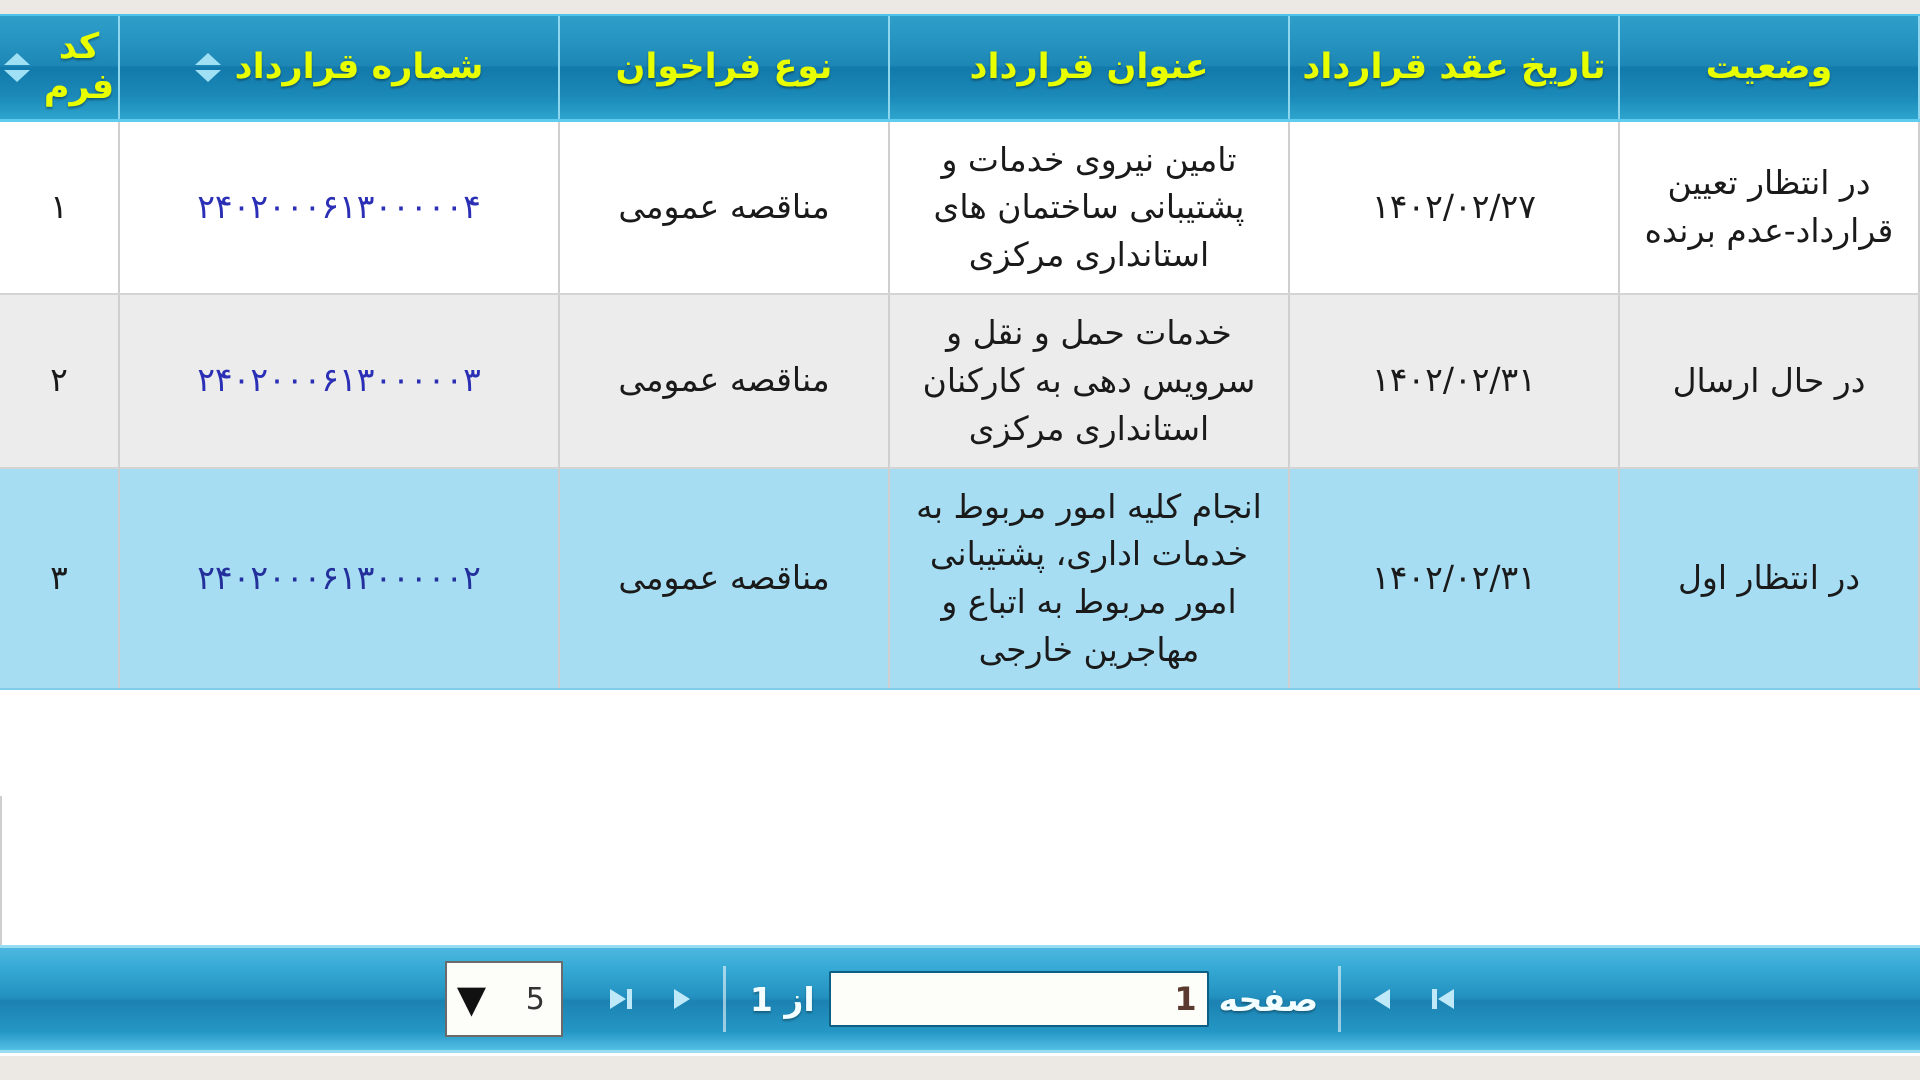 This screenshot has width=1920, height=1080. I want to click on first-page-icon, so click(620, 999).